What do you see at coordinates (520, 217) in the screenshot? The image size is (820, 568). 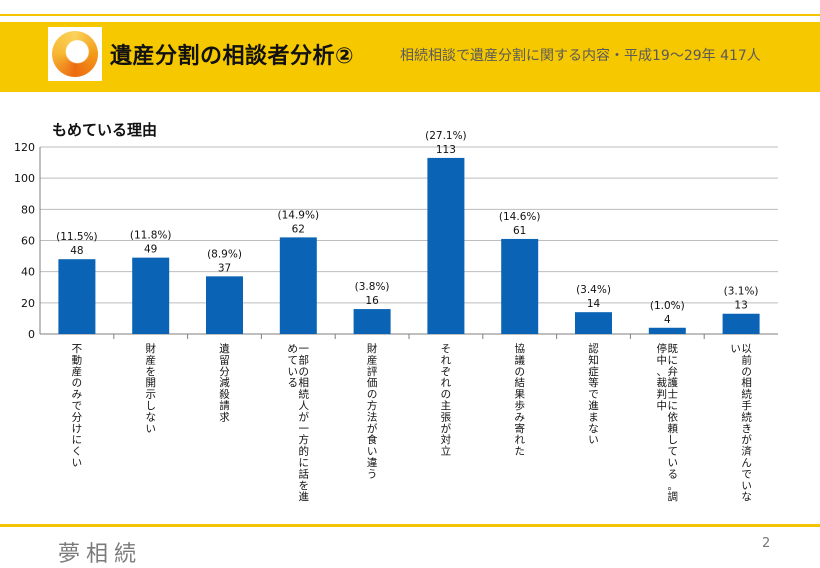 I see `percent-label: (14.6%)` at bounding box center [520, 217].